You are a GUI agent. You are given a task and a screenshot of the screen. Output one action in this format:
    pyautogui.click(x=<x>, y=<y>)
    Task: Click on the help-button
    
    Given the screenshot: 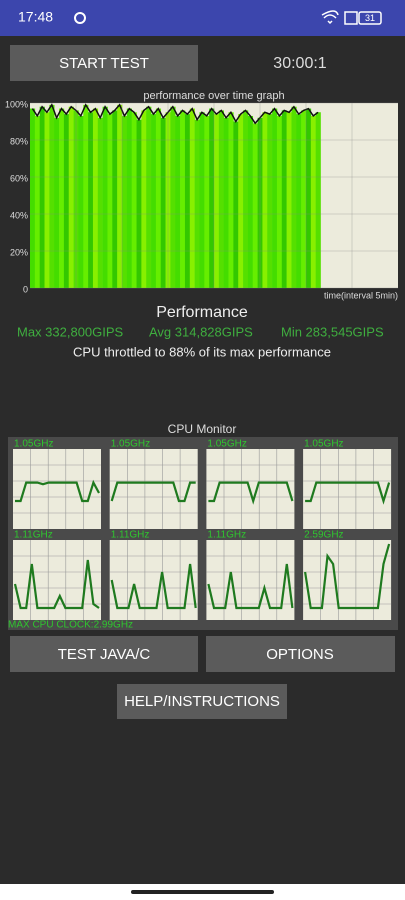 What is the action you would take?
    pyautogui.click(x=202, y=701)
    